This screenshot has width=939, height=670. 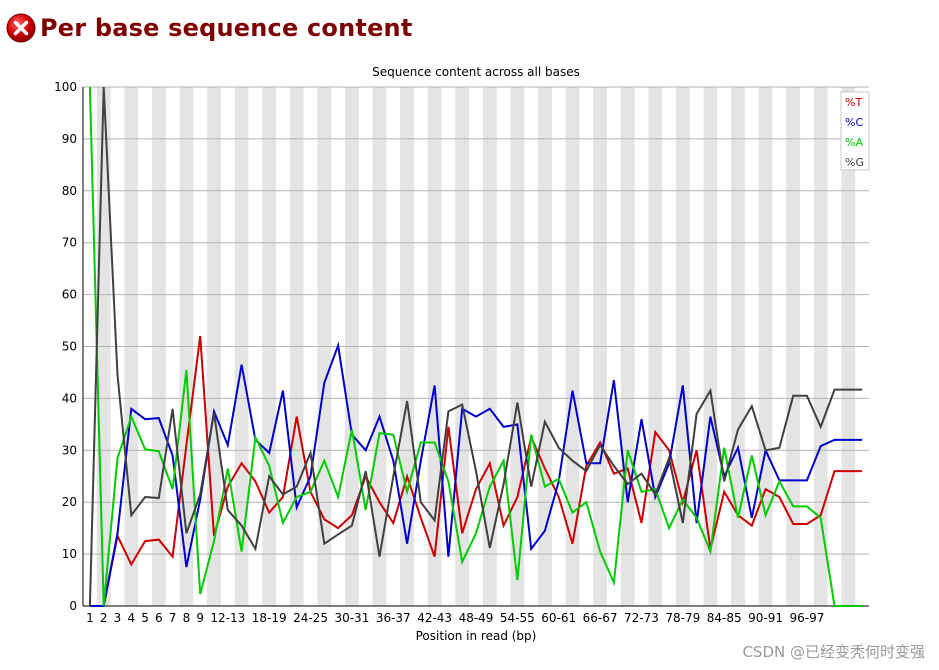 What do you see at coordinates (131, 618) in the screenshot?
I see `x-tick-label: 4` at bounding box center [131, 618].